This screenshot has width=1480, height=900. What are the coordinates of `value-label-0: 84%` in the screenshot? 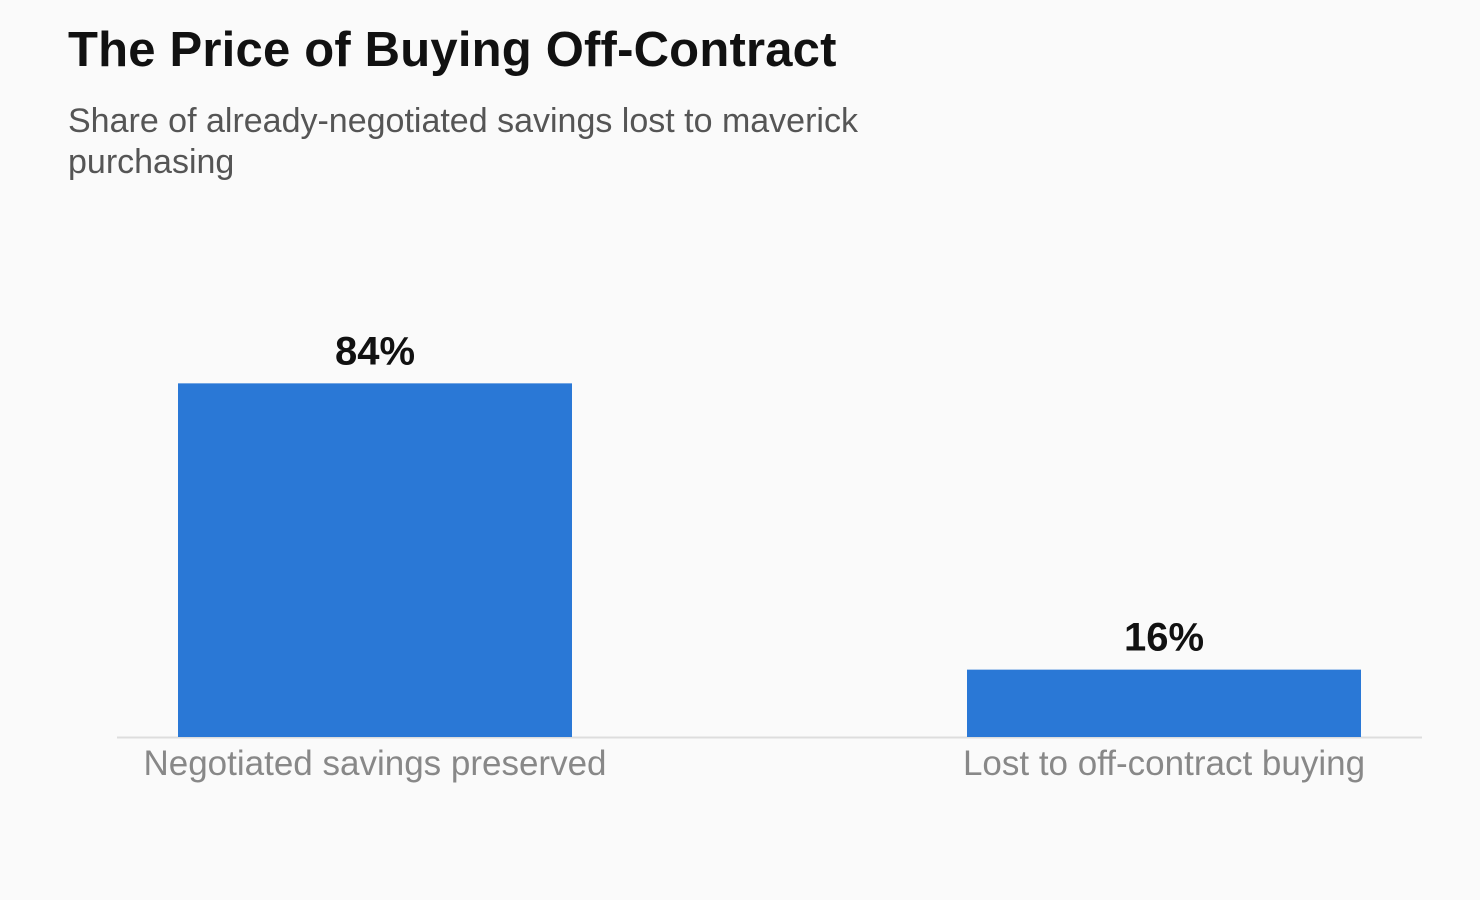 It's located at (375, 351).